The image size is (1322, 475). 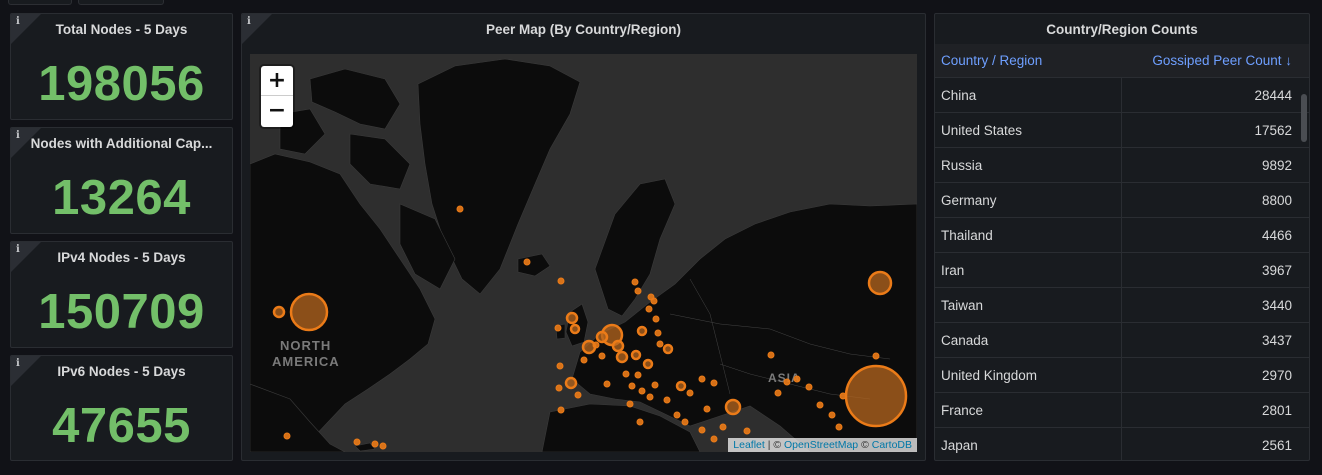 I want to click on count-cell: 3967, so click(x=1276, y=270).